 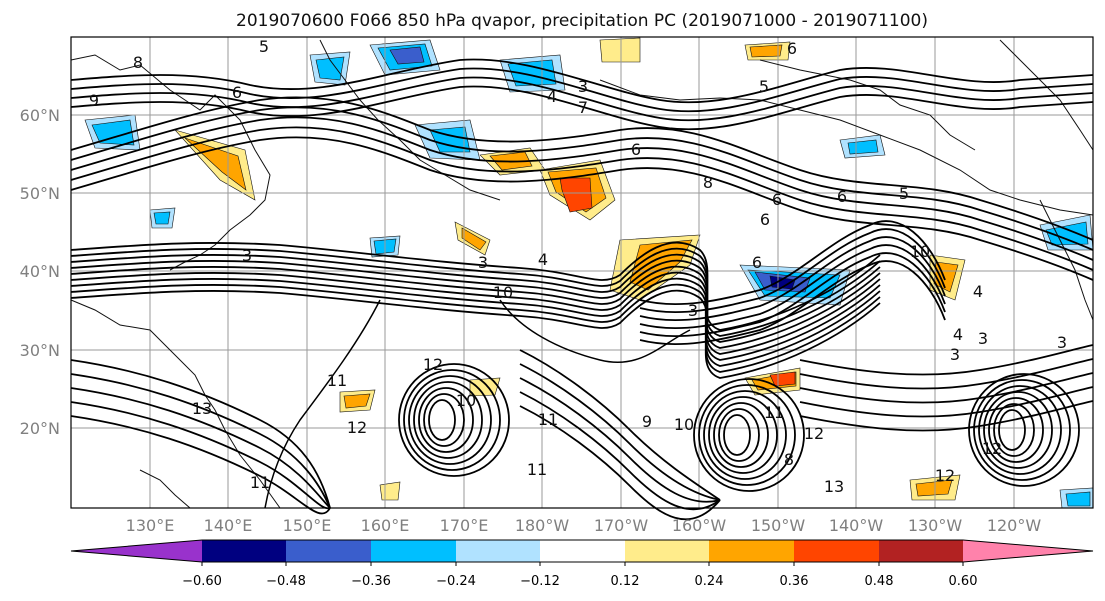 I want to click on colorbar-tick-label: 0.60, so click(x=963, y=581).